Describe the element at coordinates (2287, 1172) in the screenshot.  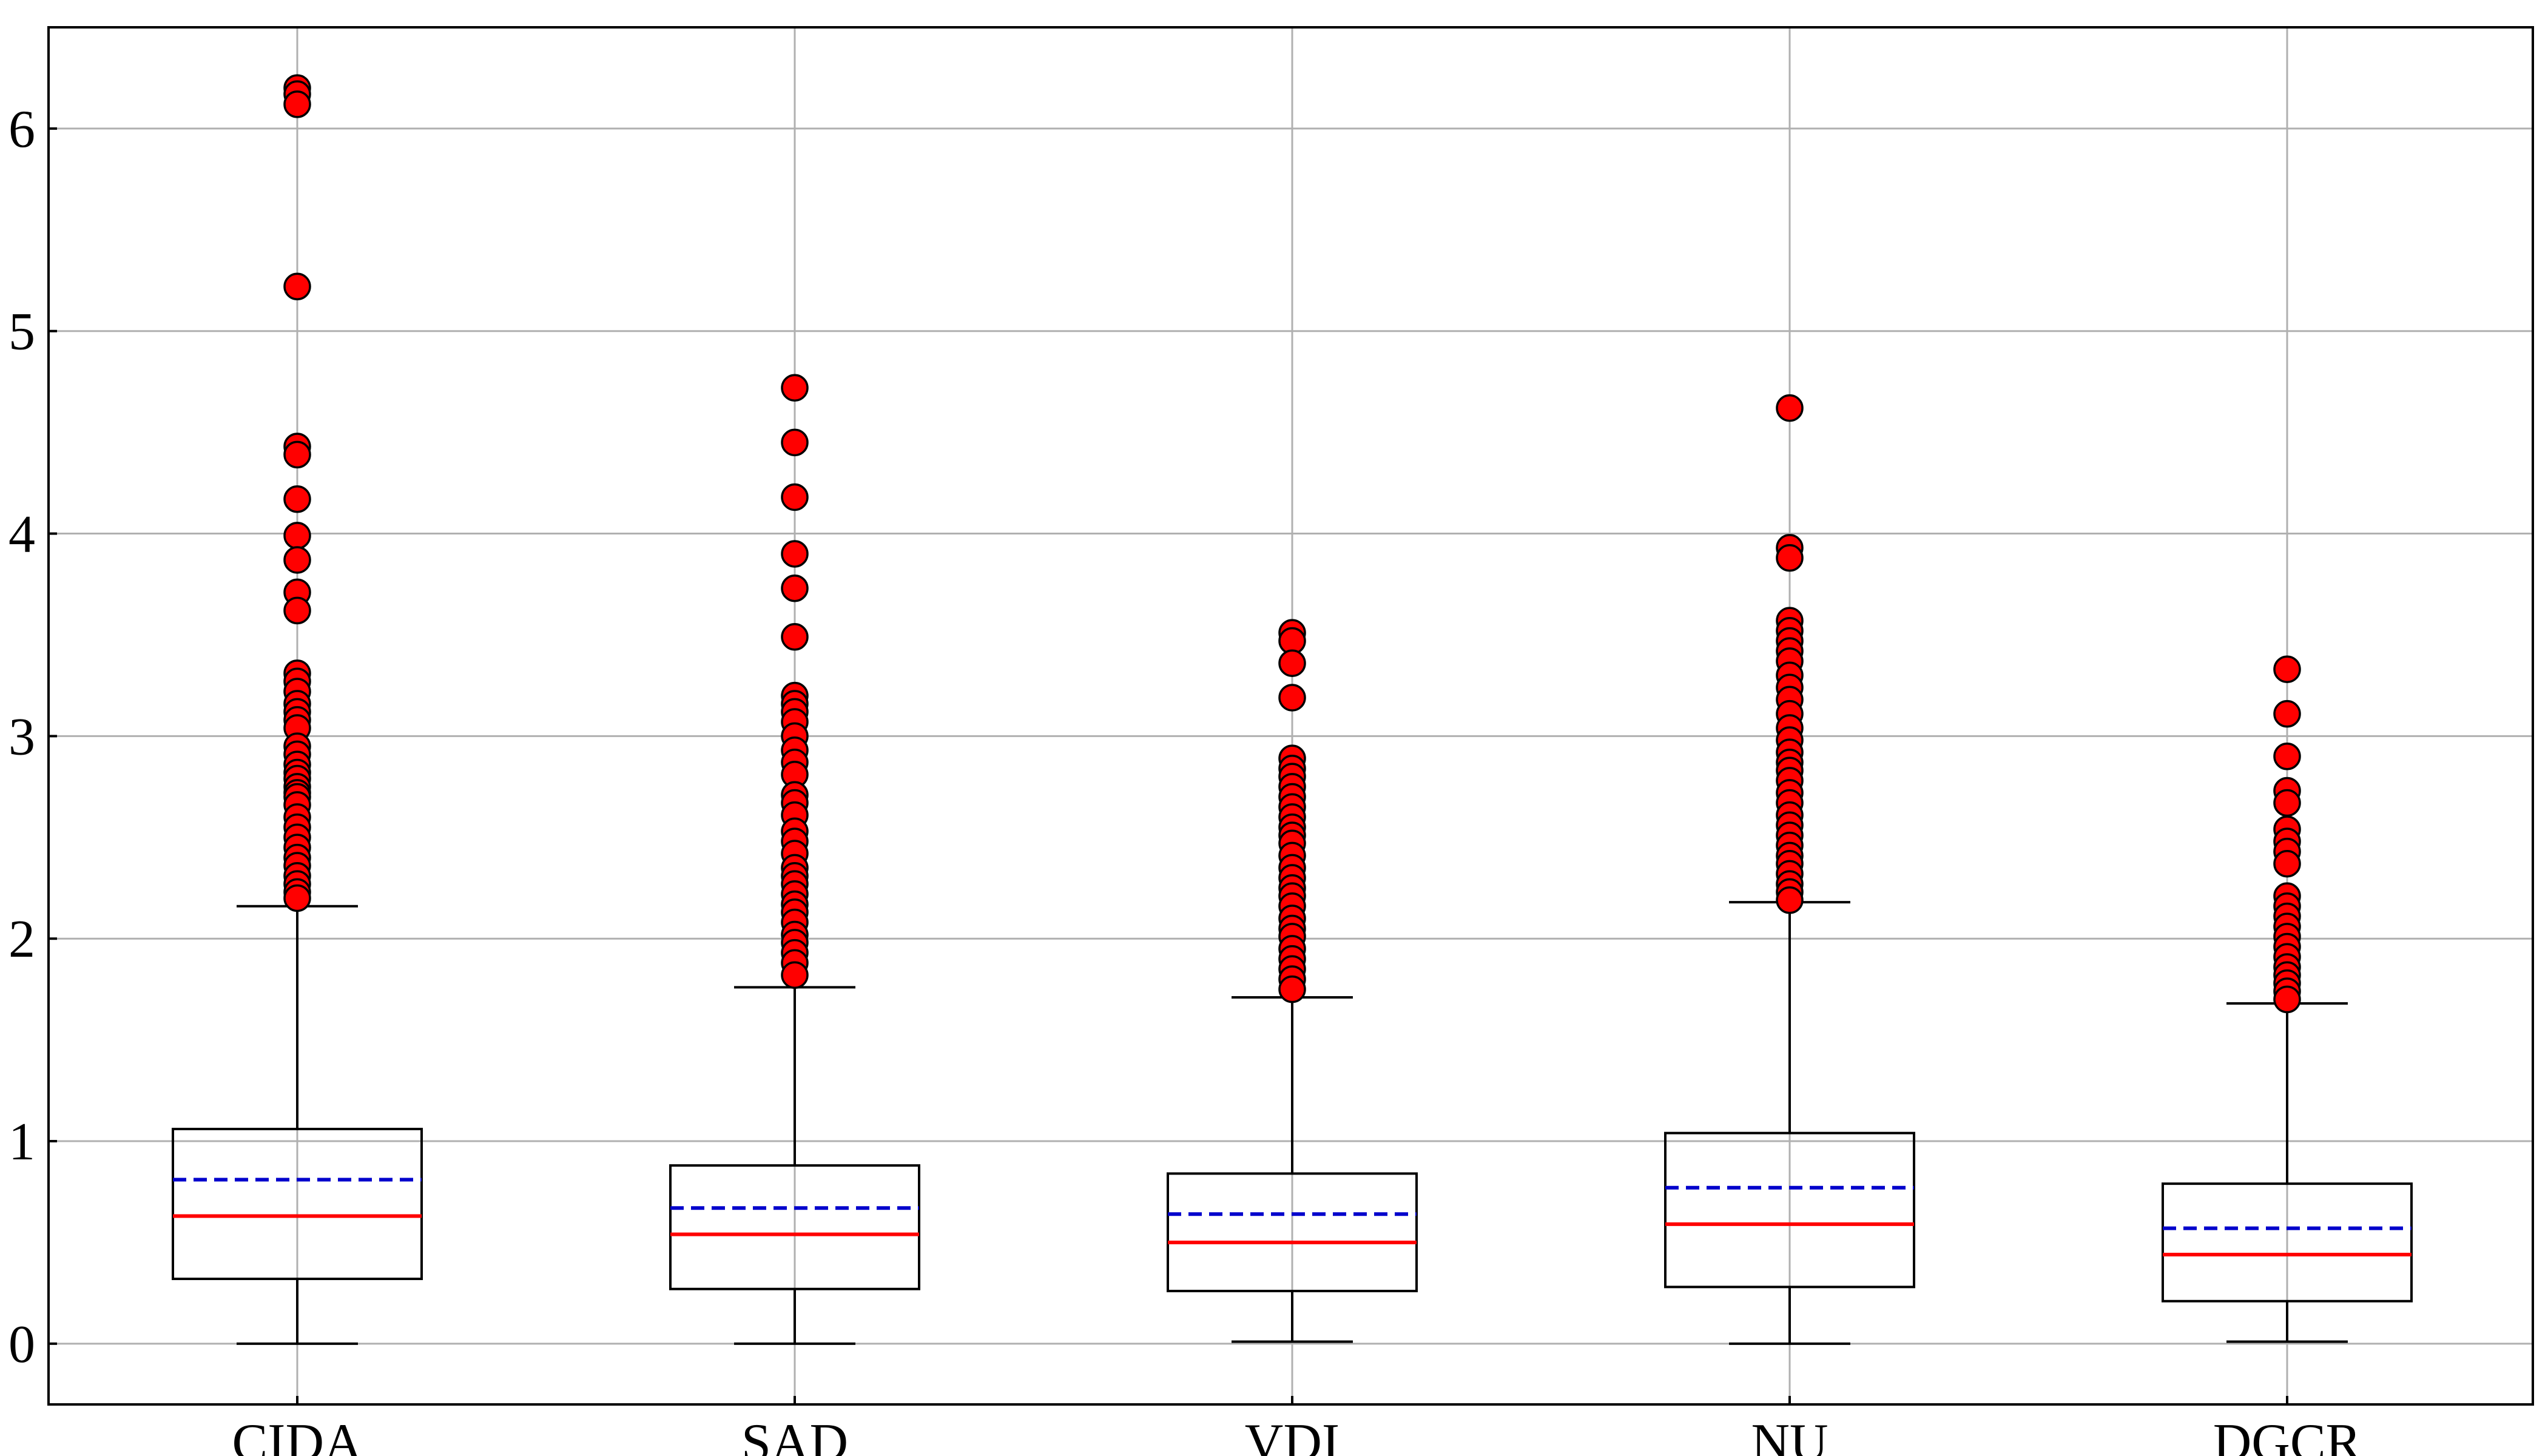
I see `box-dgcr` at that location.